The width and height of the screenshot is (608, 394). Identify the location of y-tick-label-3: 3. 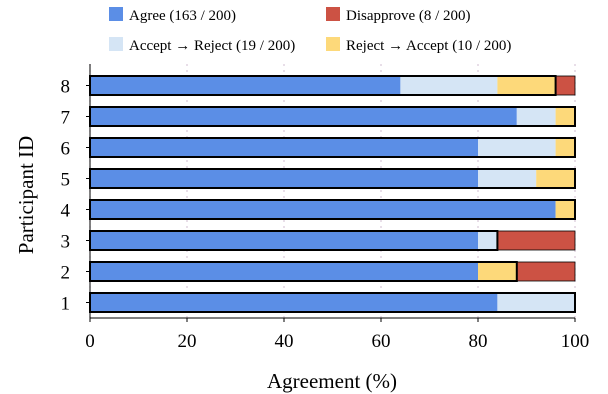
(66, 242).